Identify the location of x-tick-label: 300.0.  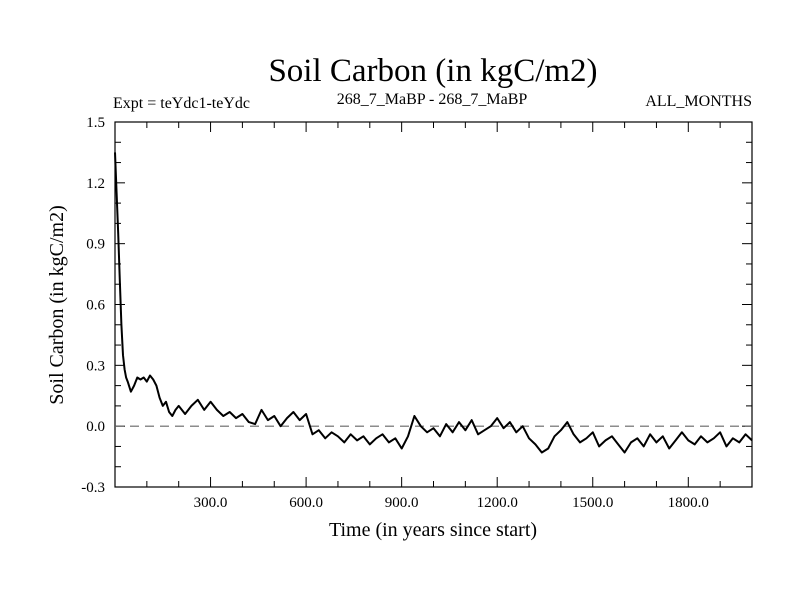
(211, 503).